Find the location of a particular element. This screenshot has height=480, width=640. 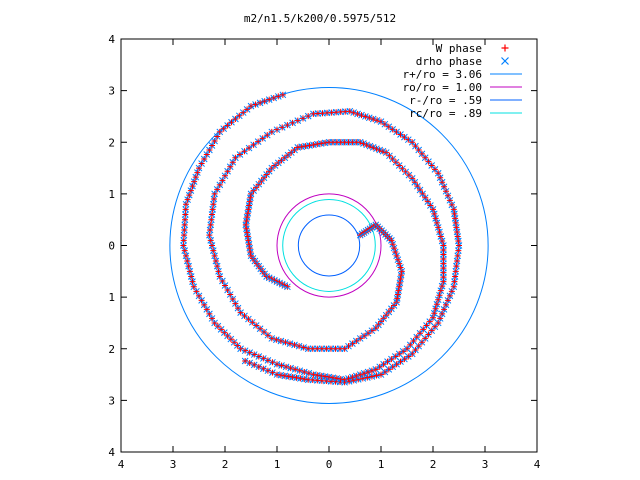

legend-label: r-/ro = .59 is located at coordinates (445, 100).